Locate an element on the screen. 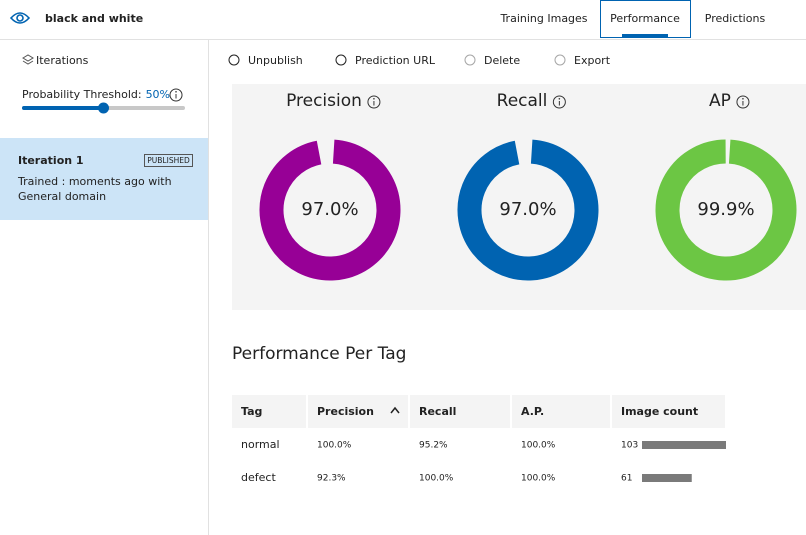 The width and height of the screenshot is (806, 535). iteration-card is located at coordinates (104, 179).